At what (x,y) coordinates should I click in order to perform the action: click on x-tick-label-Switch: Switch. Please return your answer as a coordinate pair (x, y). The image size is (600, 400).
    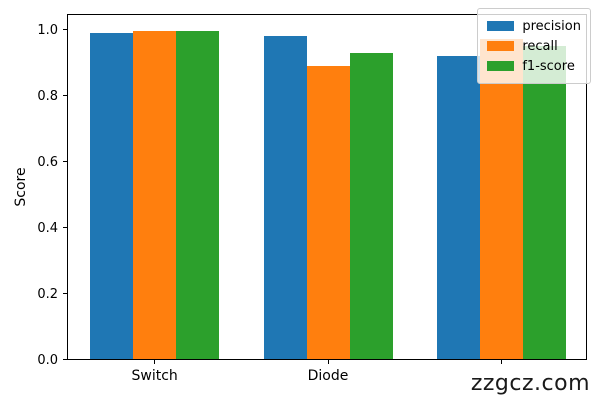
    Looking at the image, I should click on (154, 376).